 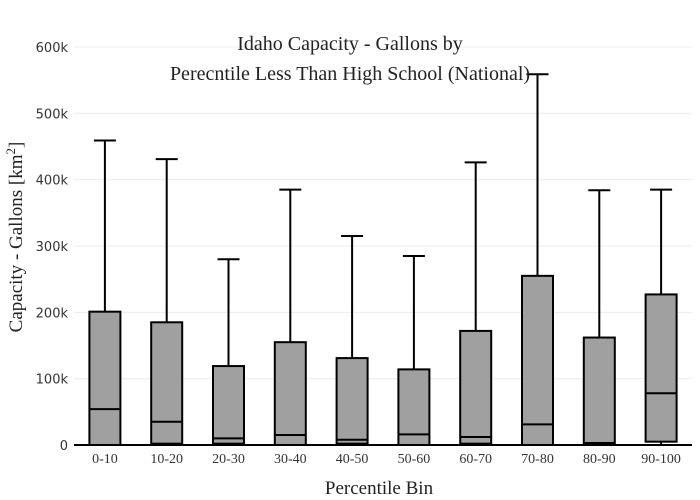 I want to click on x-tick-label: 0-10, so click(x=105, y=459).